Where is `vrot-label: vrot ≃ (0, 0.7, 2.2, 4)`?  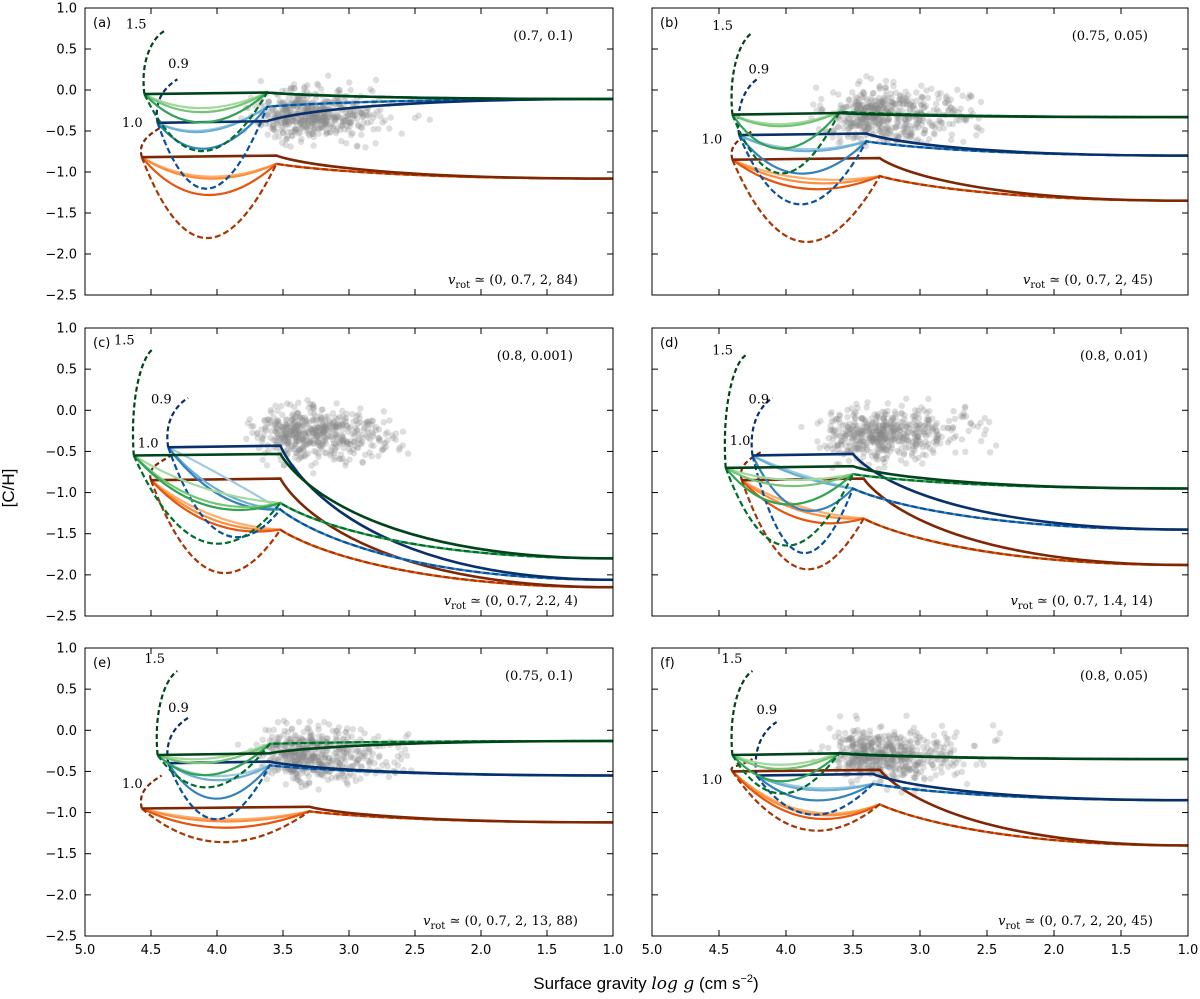
vrot-label: vrot ≃ (0, 0.7, 2.2, 4) is located at coordinates (511, 603).